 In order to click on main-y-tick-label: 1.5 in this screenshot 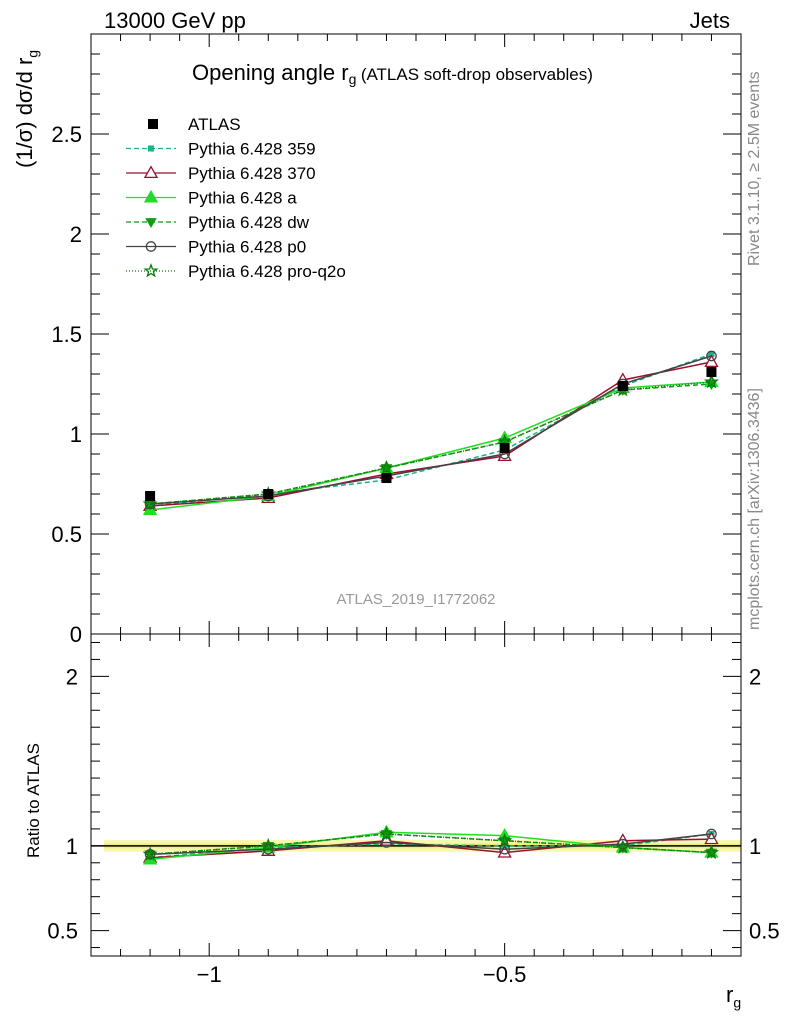, I will do `click(66, 334)`.